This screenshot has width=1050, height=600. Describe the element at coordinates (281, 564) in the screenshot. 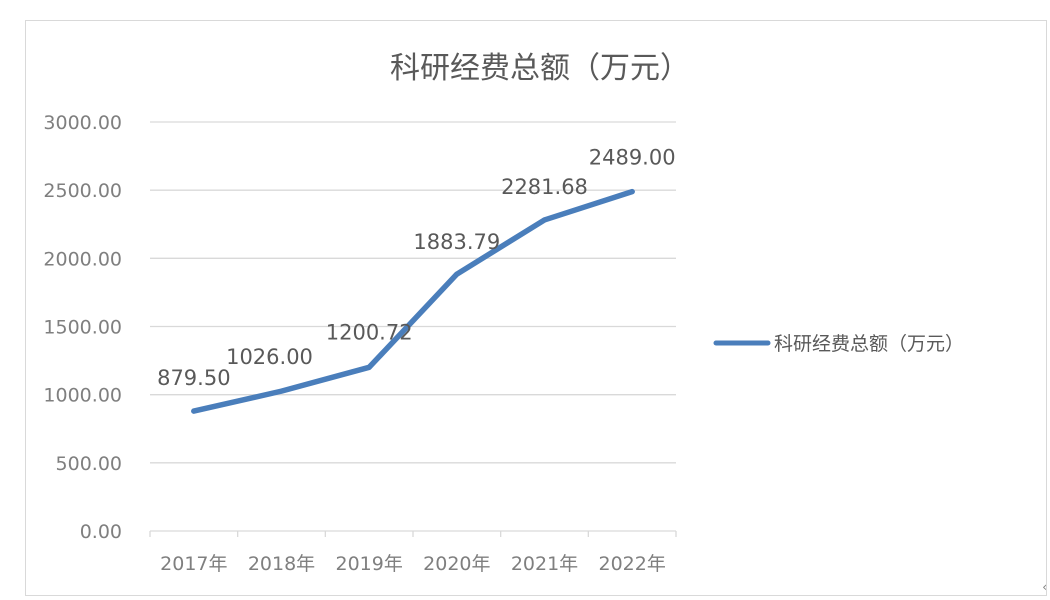

I see `x-tick-label: 2018年` at that location.